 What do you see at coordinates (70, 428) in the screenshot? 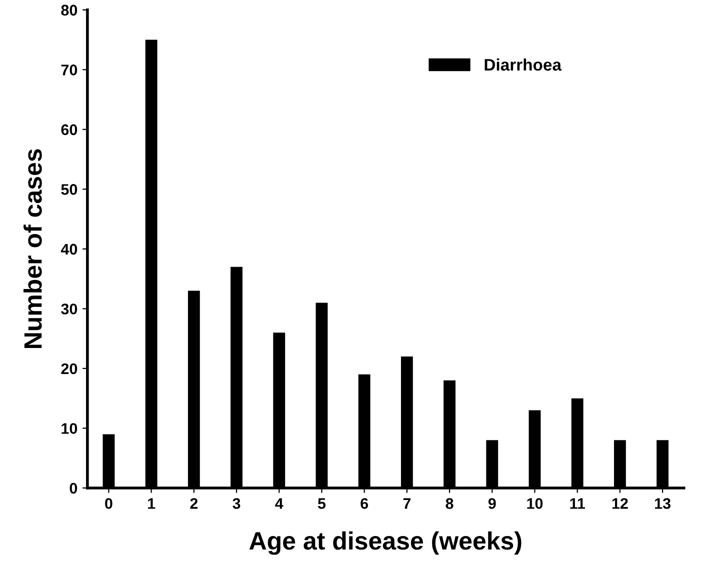
I see `y-tick-label: 10` at bounding box center [70, 428].